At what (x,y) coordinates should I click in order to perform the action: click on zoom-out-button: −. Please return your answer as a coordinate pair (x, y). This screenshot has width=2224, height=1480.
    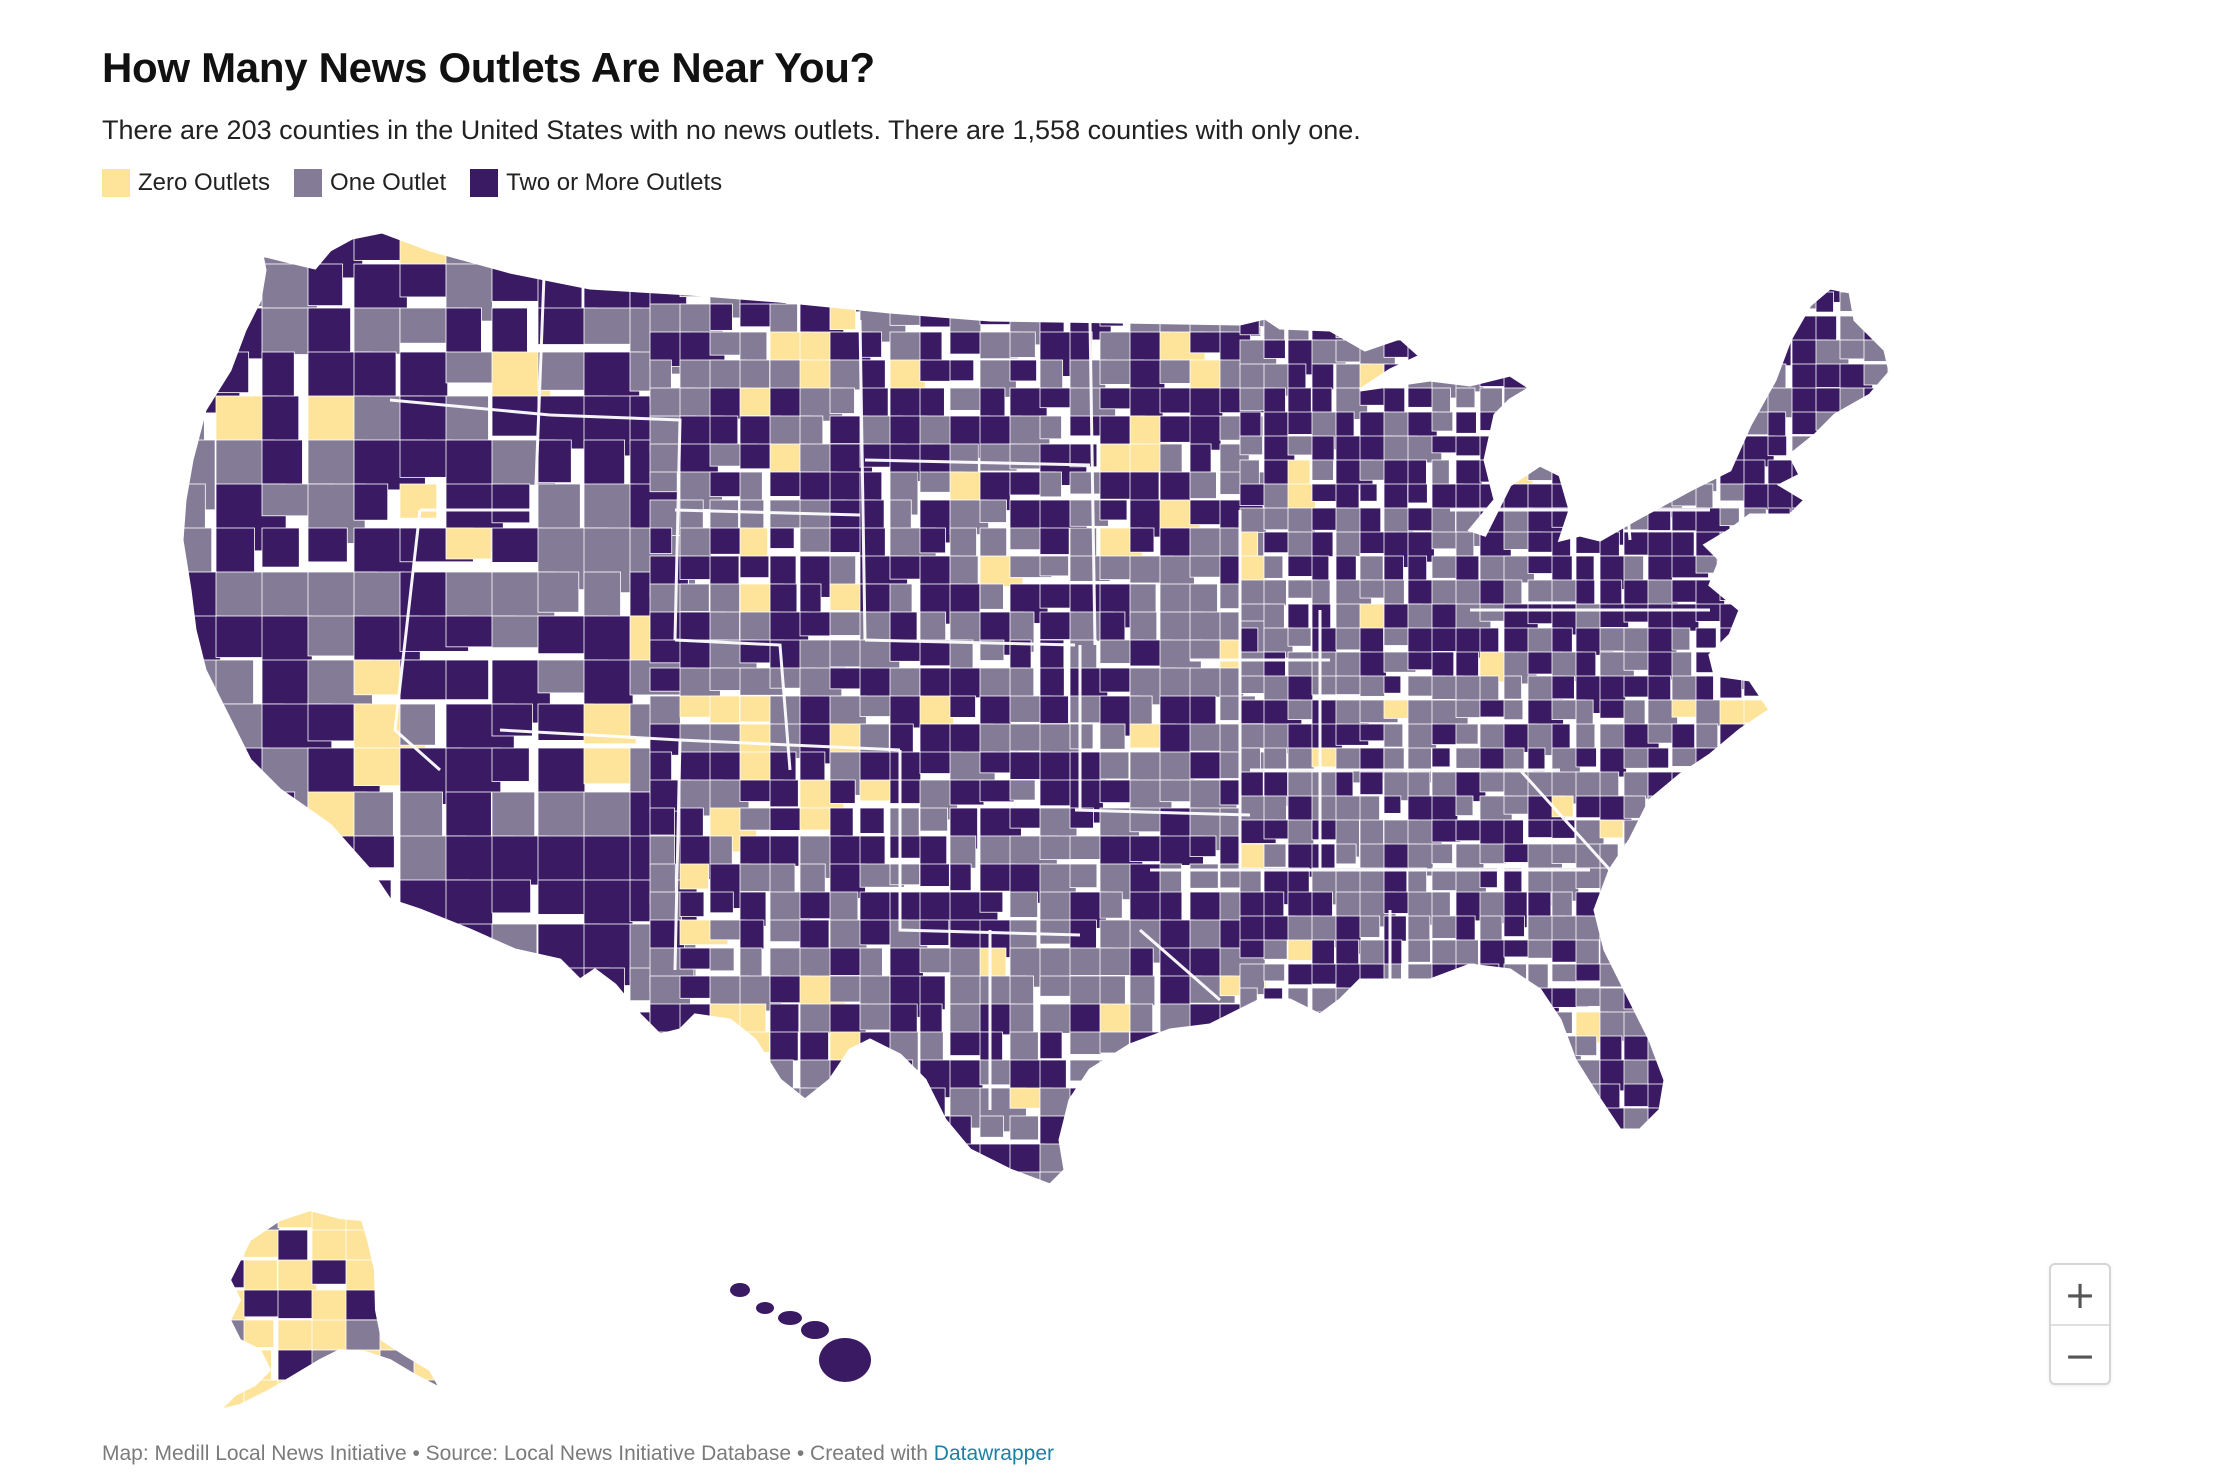
    Looking at the image, I should click on (2080, 1355).